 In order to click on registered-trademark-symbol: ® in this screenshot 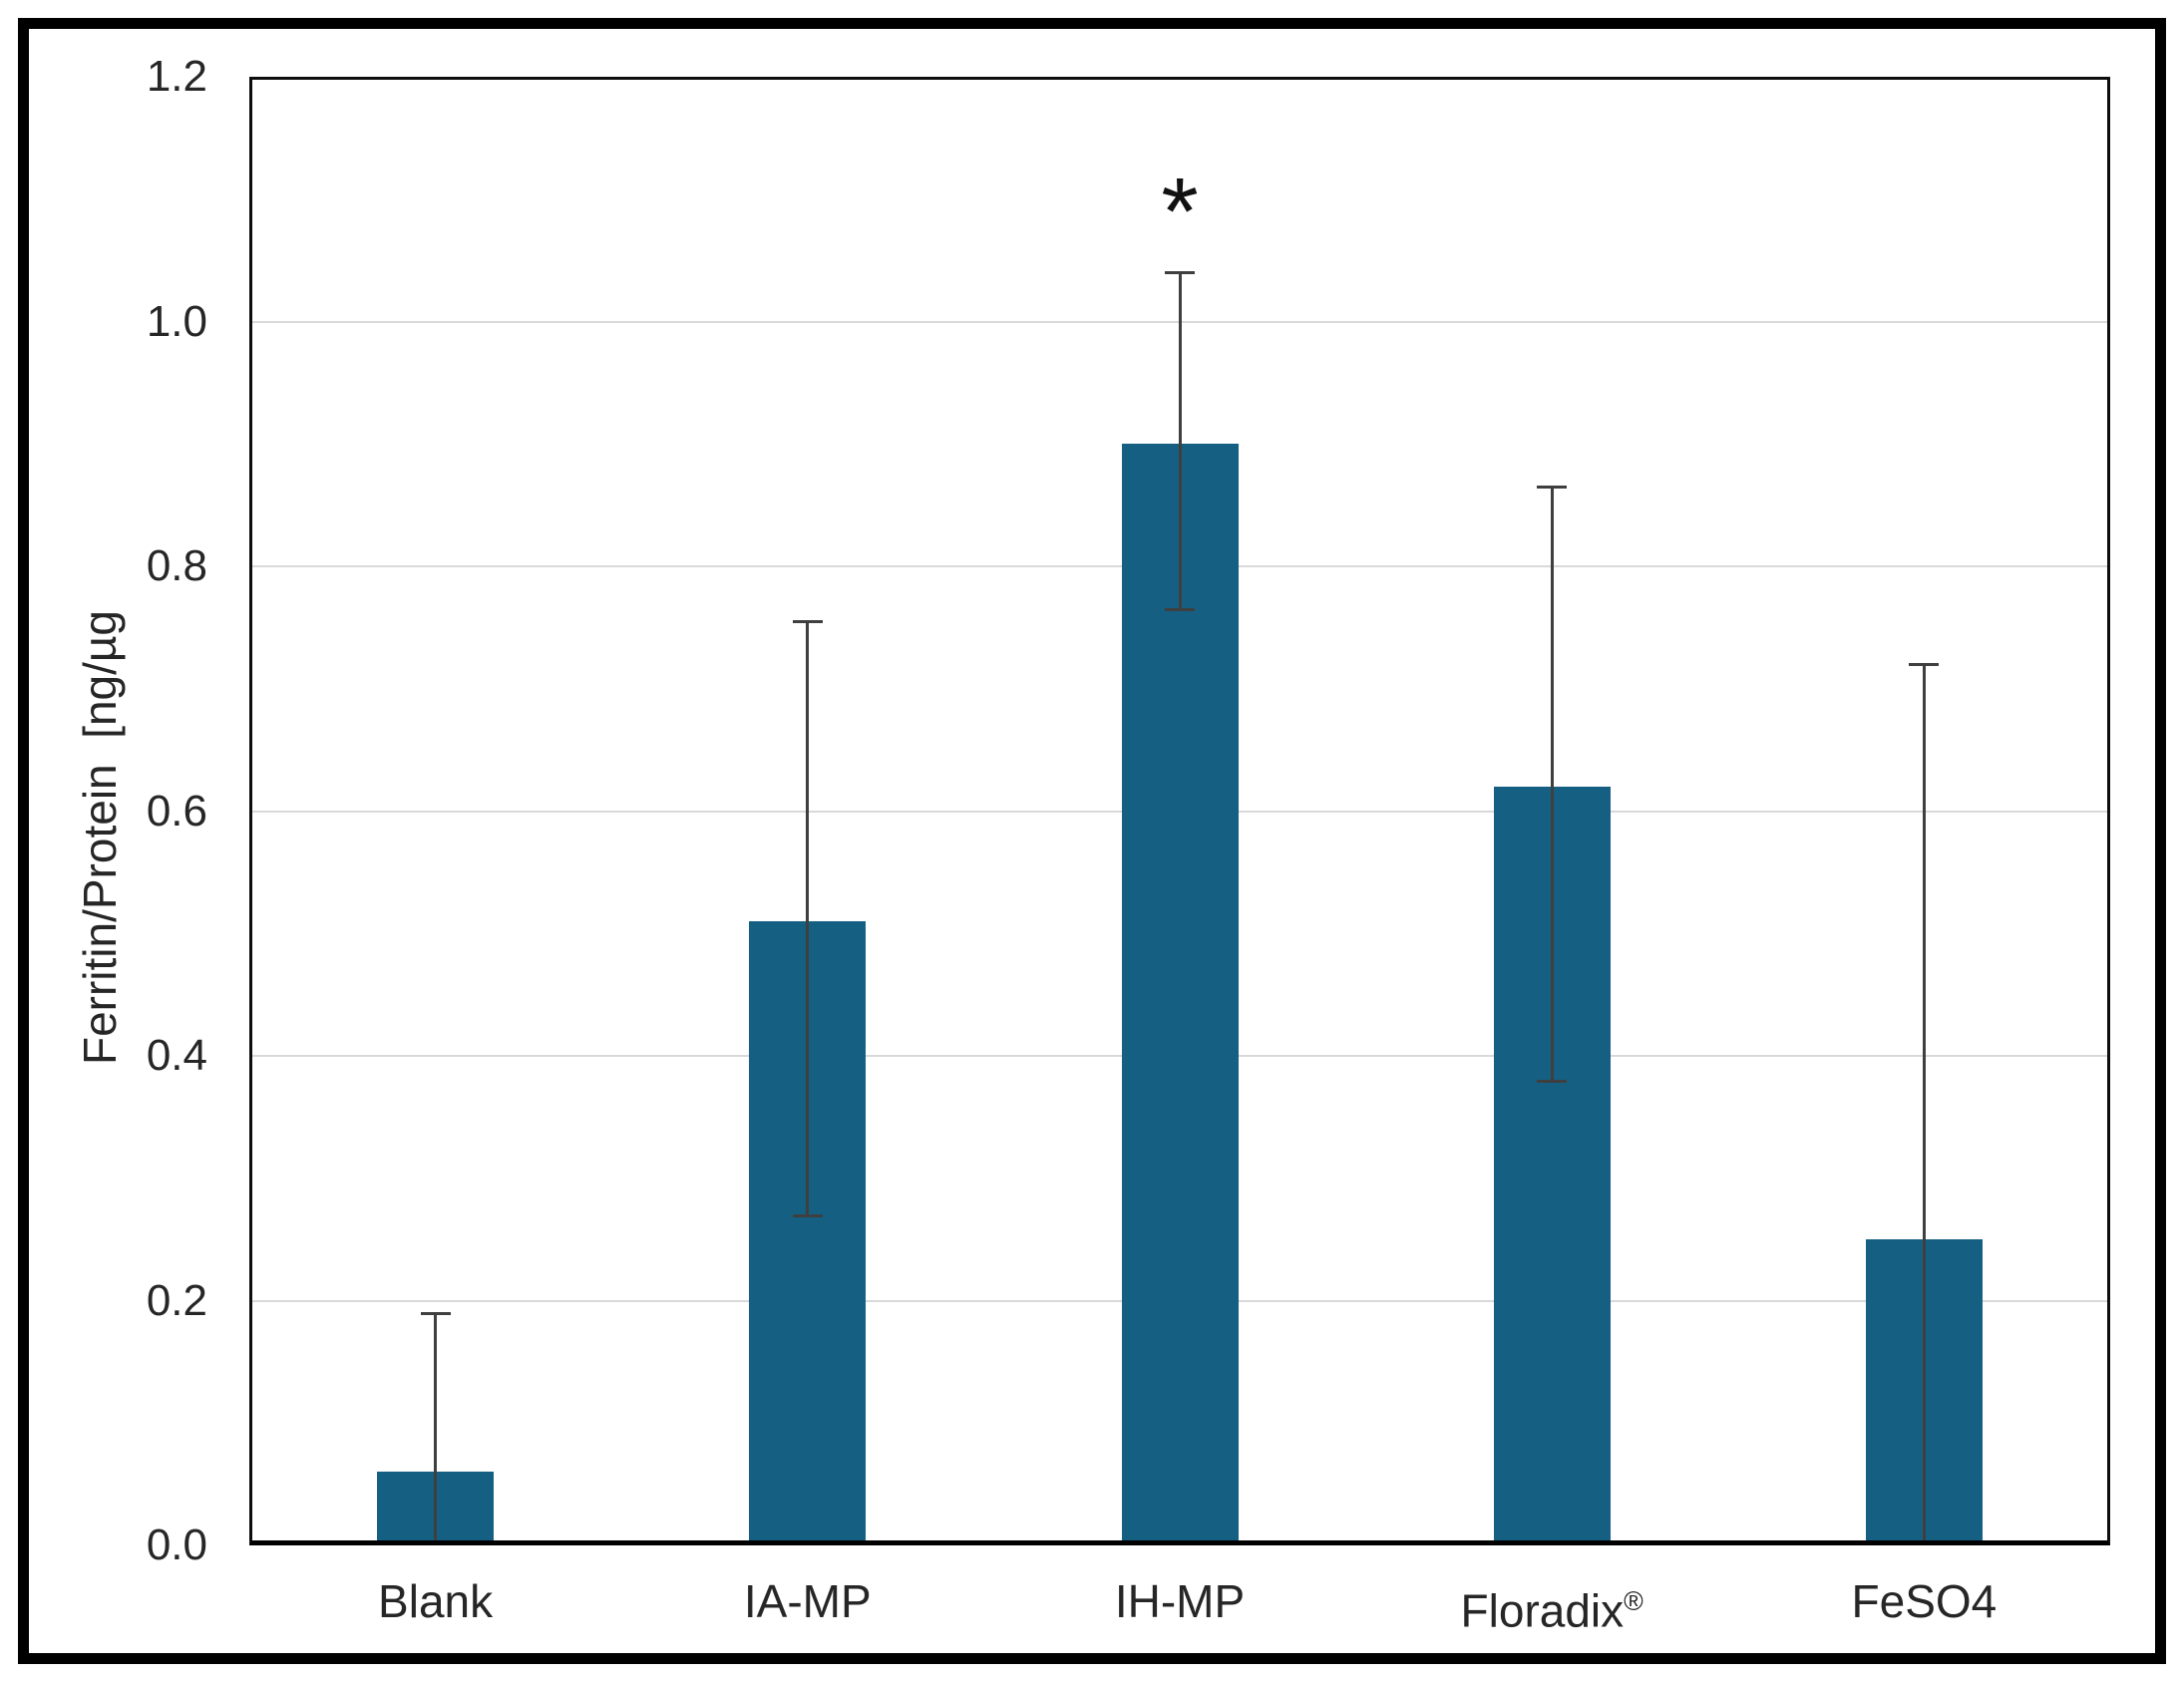, I will do `click(1633, 1601)`.